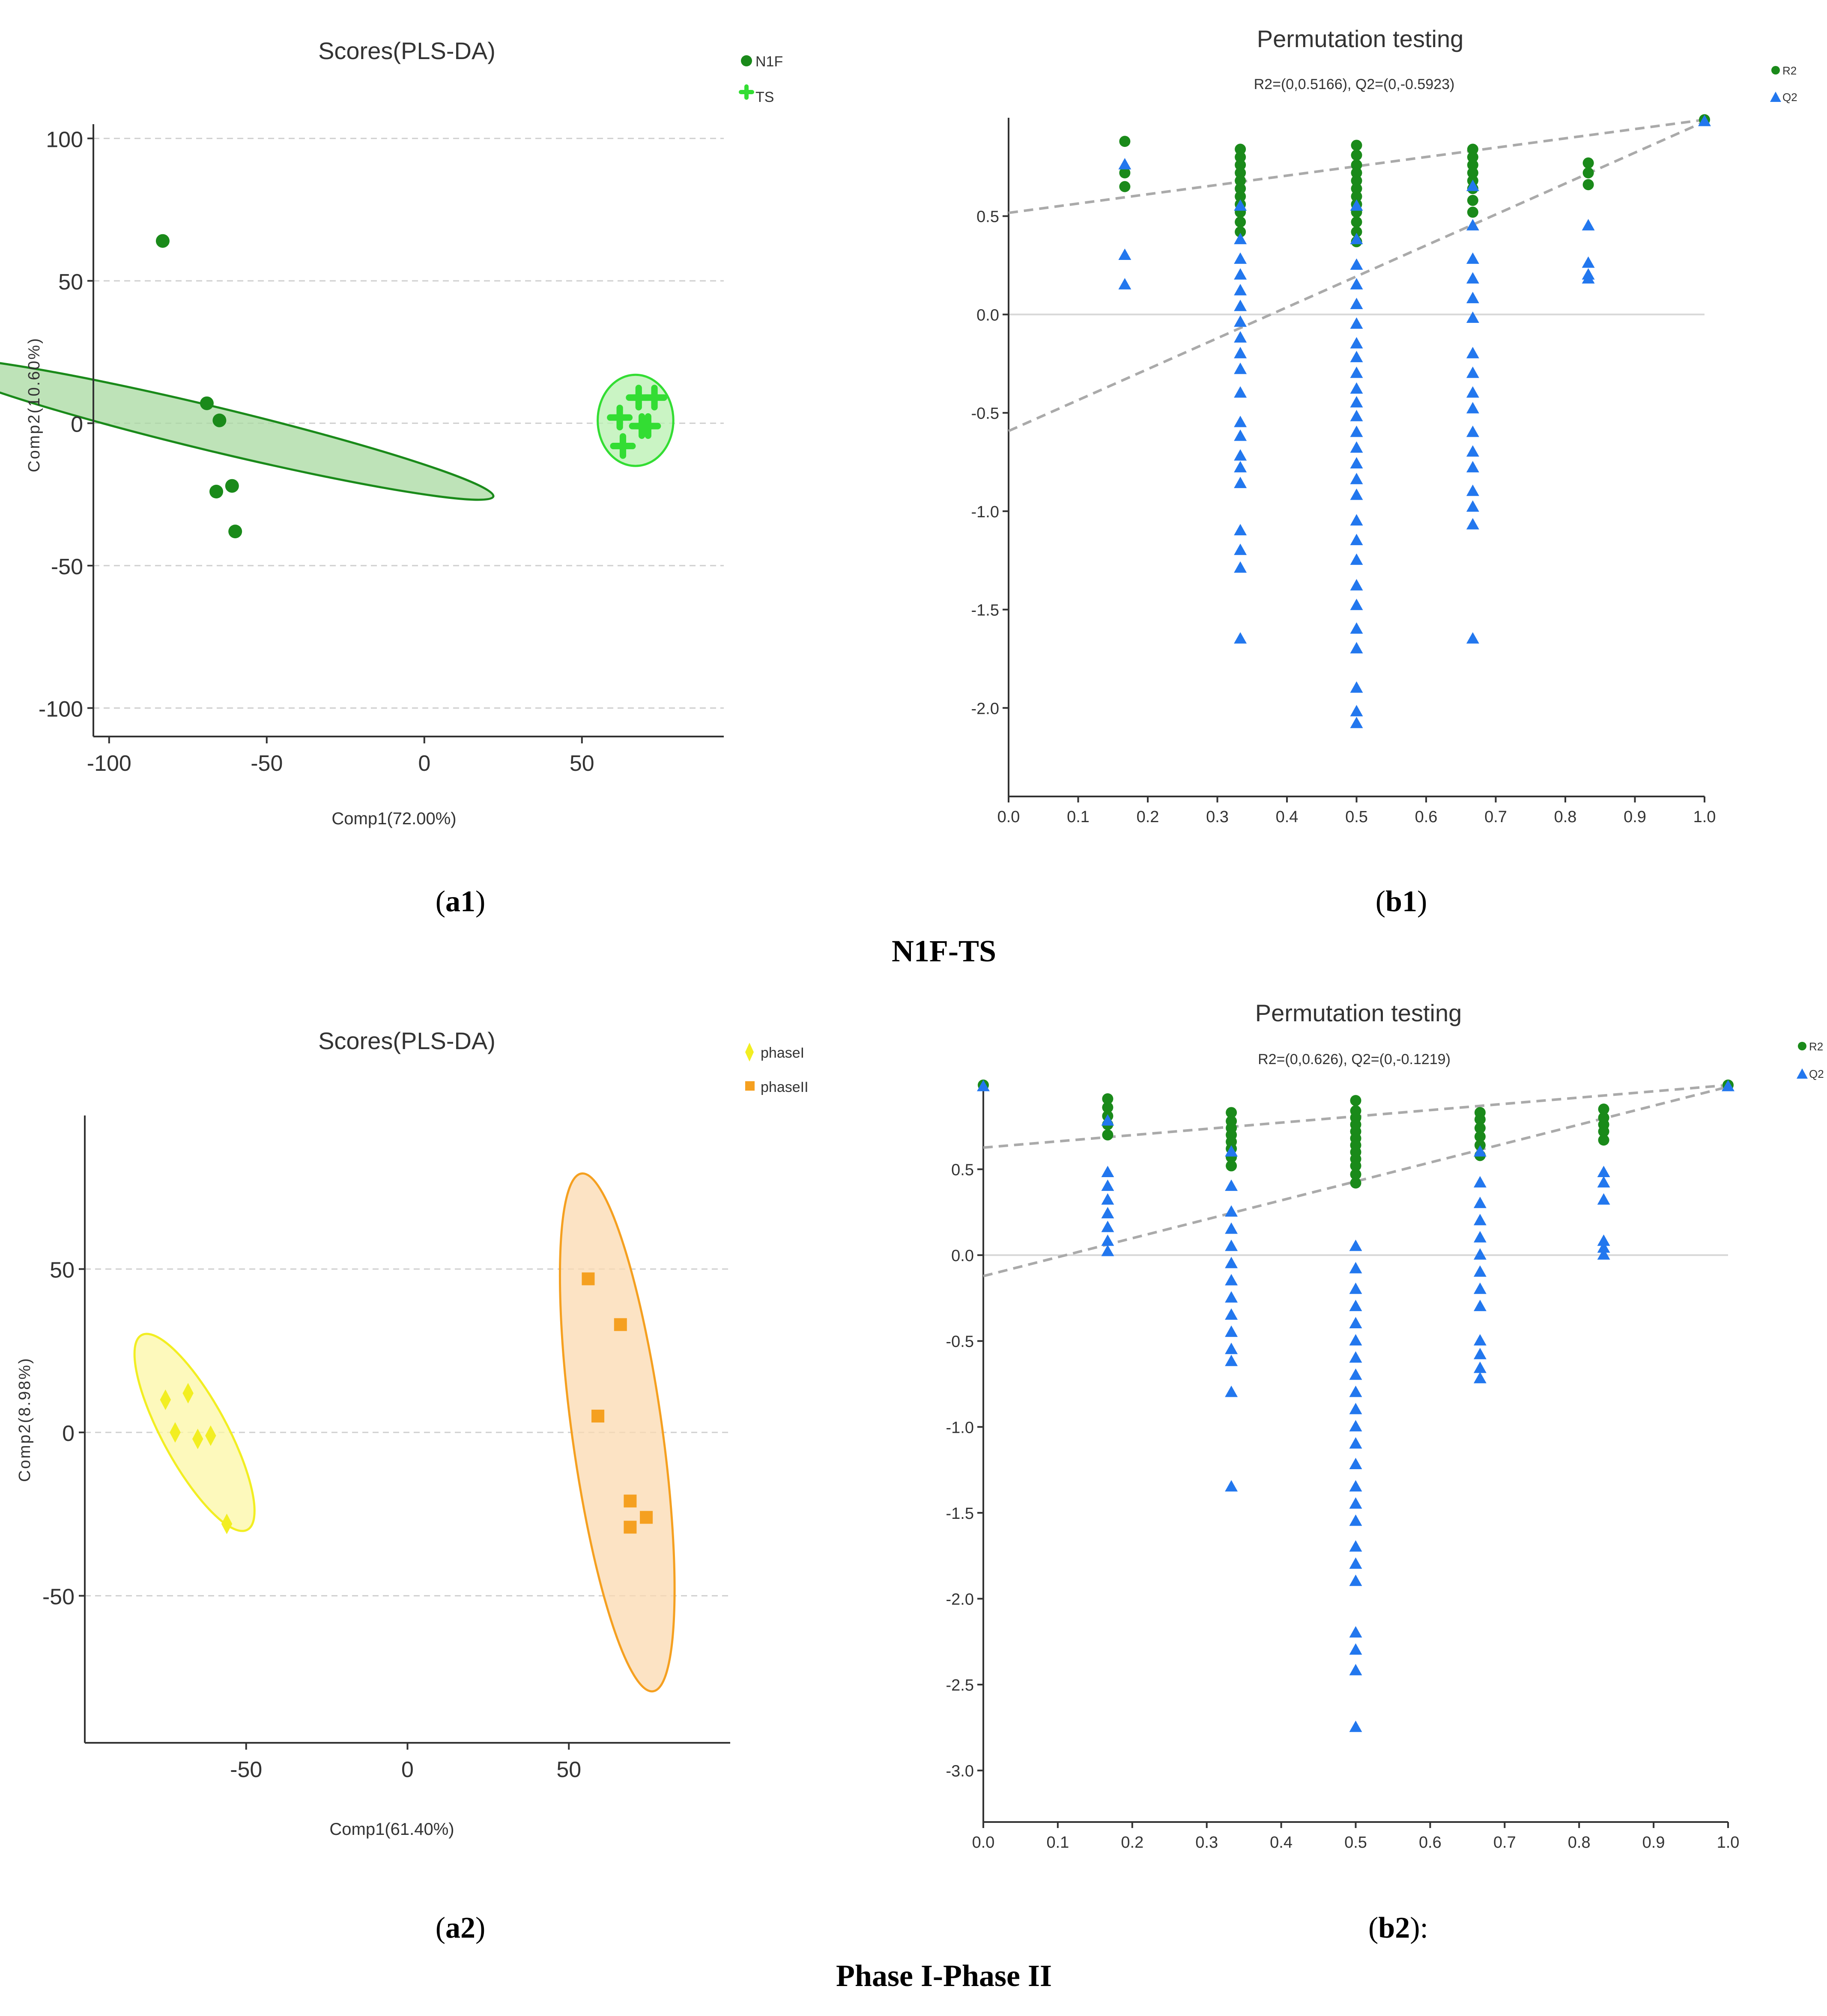  Describe the element at coordinates (1355, 1843) in the screenshot. I see `x-tick-label: 0.5` at that location.